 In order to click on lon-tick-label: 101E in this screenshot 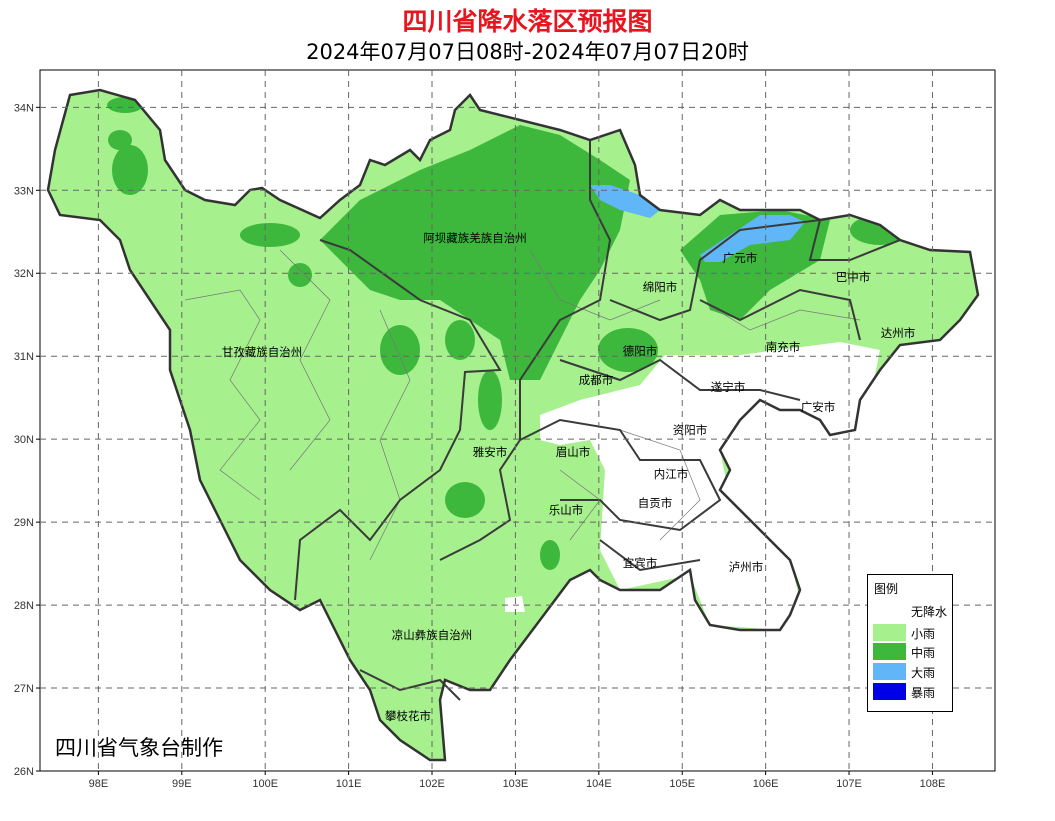, I will do `click(349, 784)`.